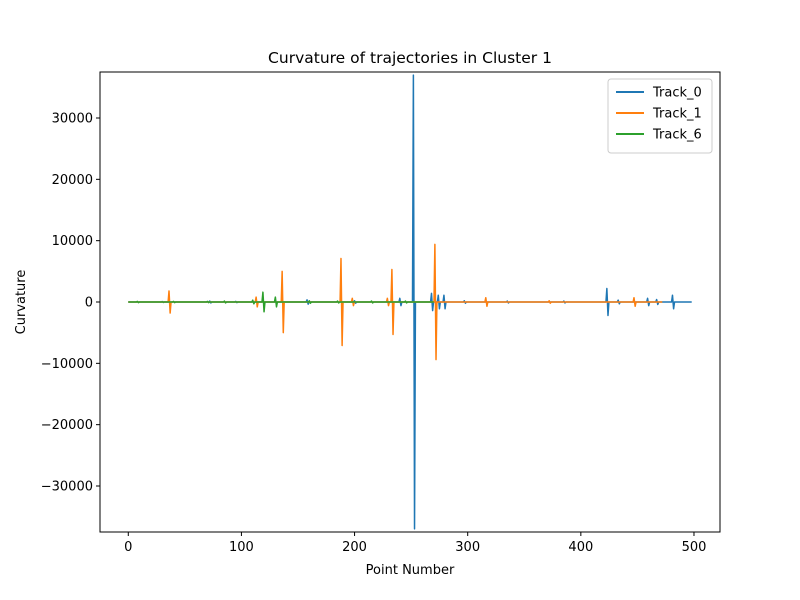 This screenshot has width=800, height=600. Describe the element at coordinates (67, 487) in the screenshot. I see `y-tick-label: −30000` at that location.